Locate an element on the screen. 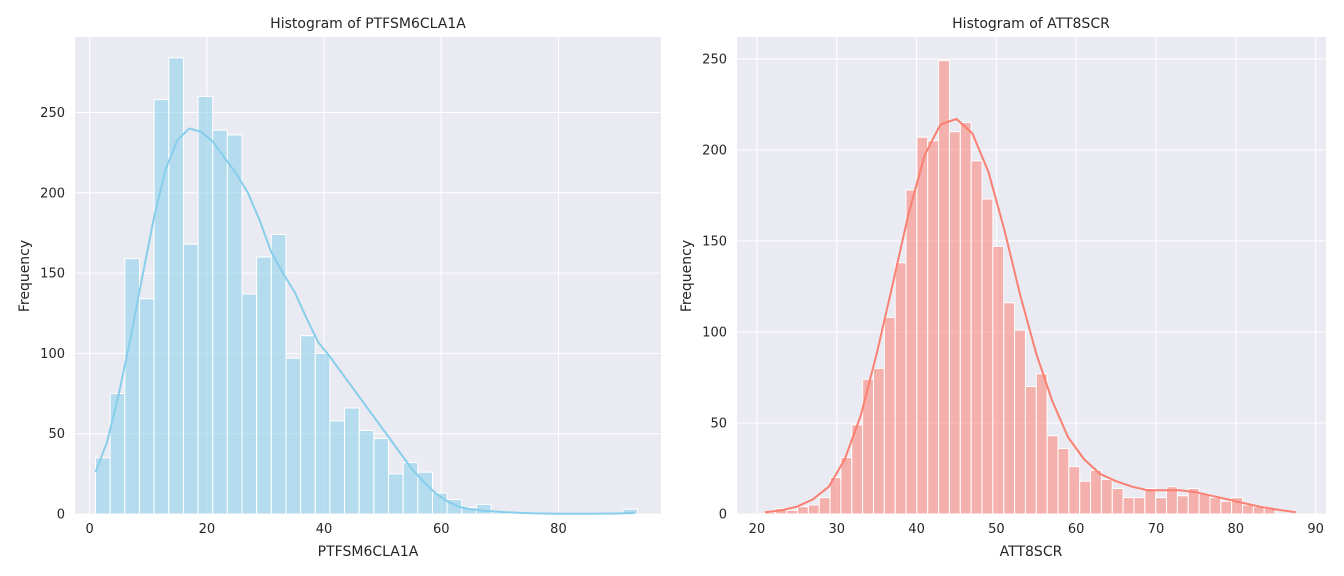 The image size is (1344, 576). x-tick-labels: 0 20 40 60 80 is located at coordinates (326, 529).